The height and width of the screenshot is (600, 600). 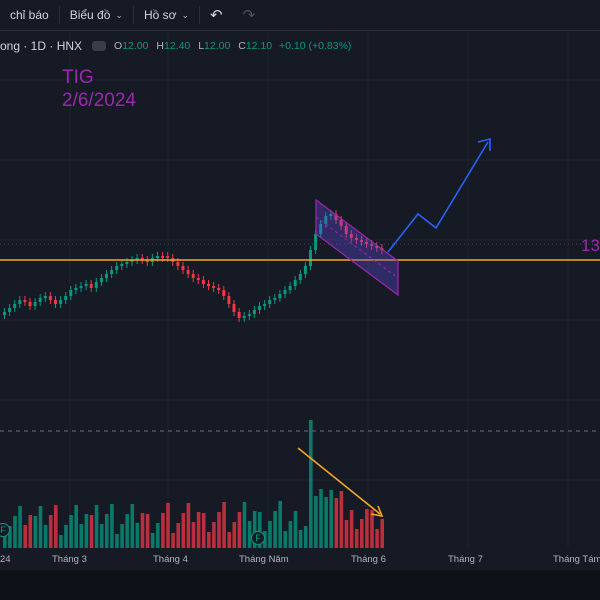 I want to click on indicators-label: chỉ báo, so click(x=29, y=15).